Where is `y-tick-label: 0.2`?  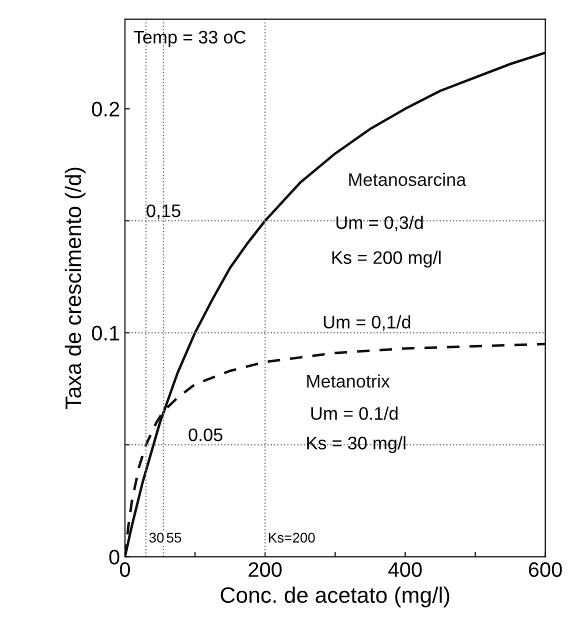 y-tick-label: 0.2 is located at coordinates (106, 109).